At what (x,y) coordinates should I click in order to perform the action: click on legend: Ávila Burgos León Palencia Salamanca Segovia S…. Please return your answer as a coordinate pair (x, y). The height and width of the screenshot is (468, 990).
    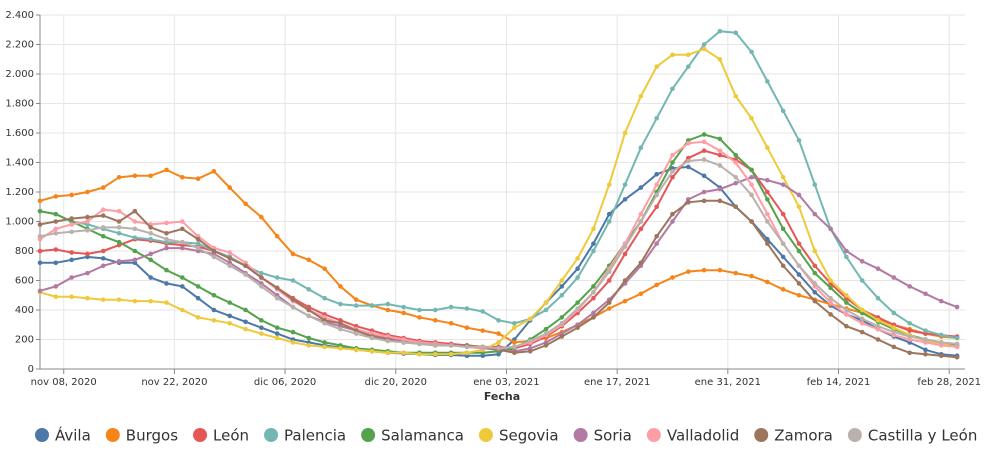
    Looking at the image, I should click on (506, 435).